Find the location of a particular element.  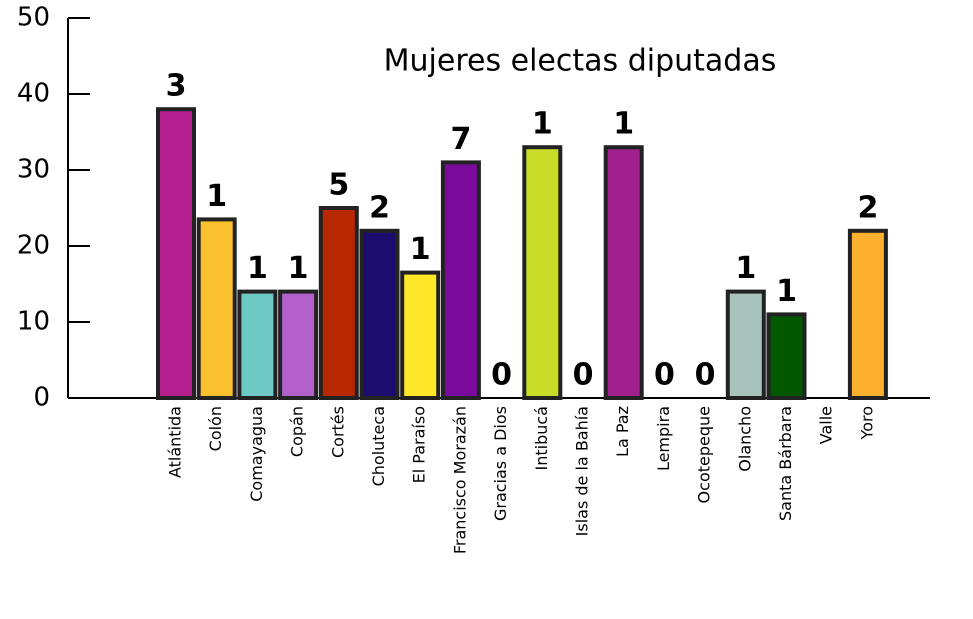

x-tick-label: Gracias a Dios is located at coordinates (500, 463).